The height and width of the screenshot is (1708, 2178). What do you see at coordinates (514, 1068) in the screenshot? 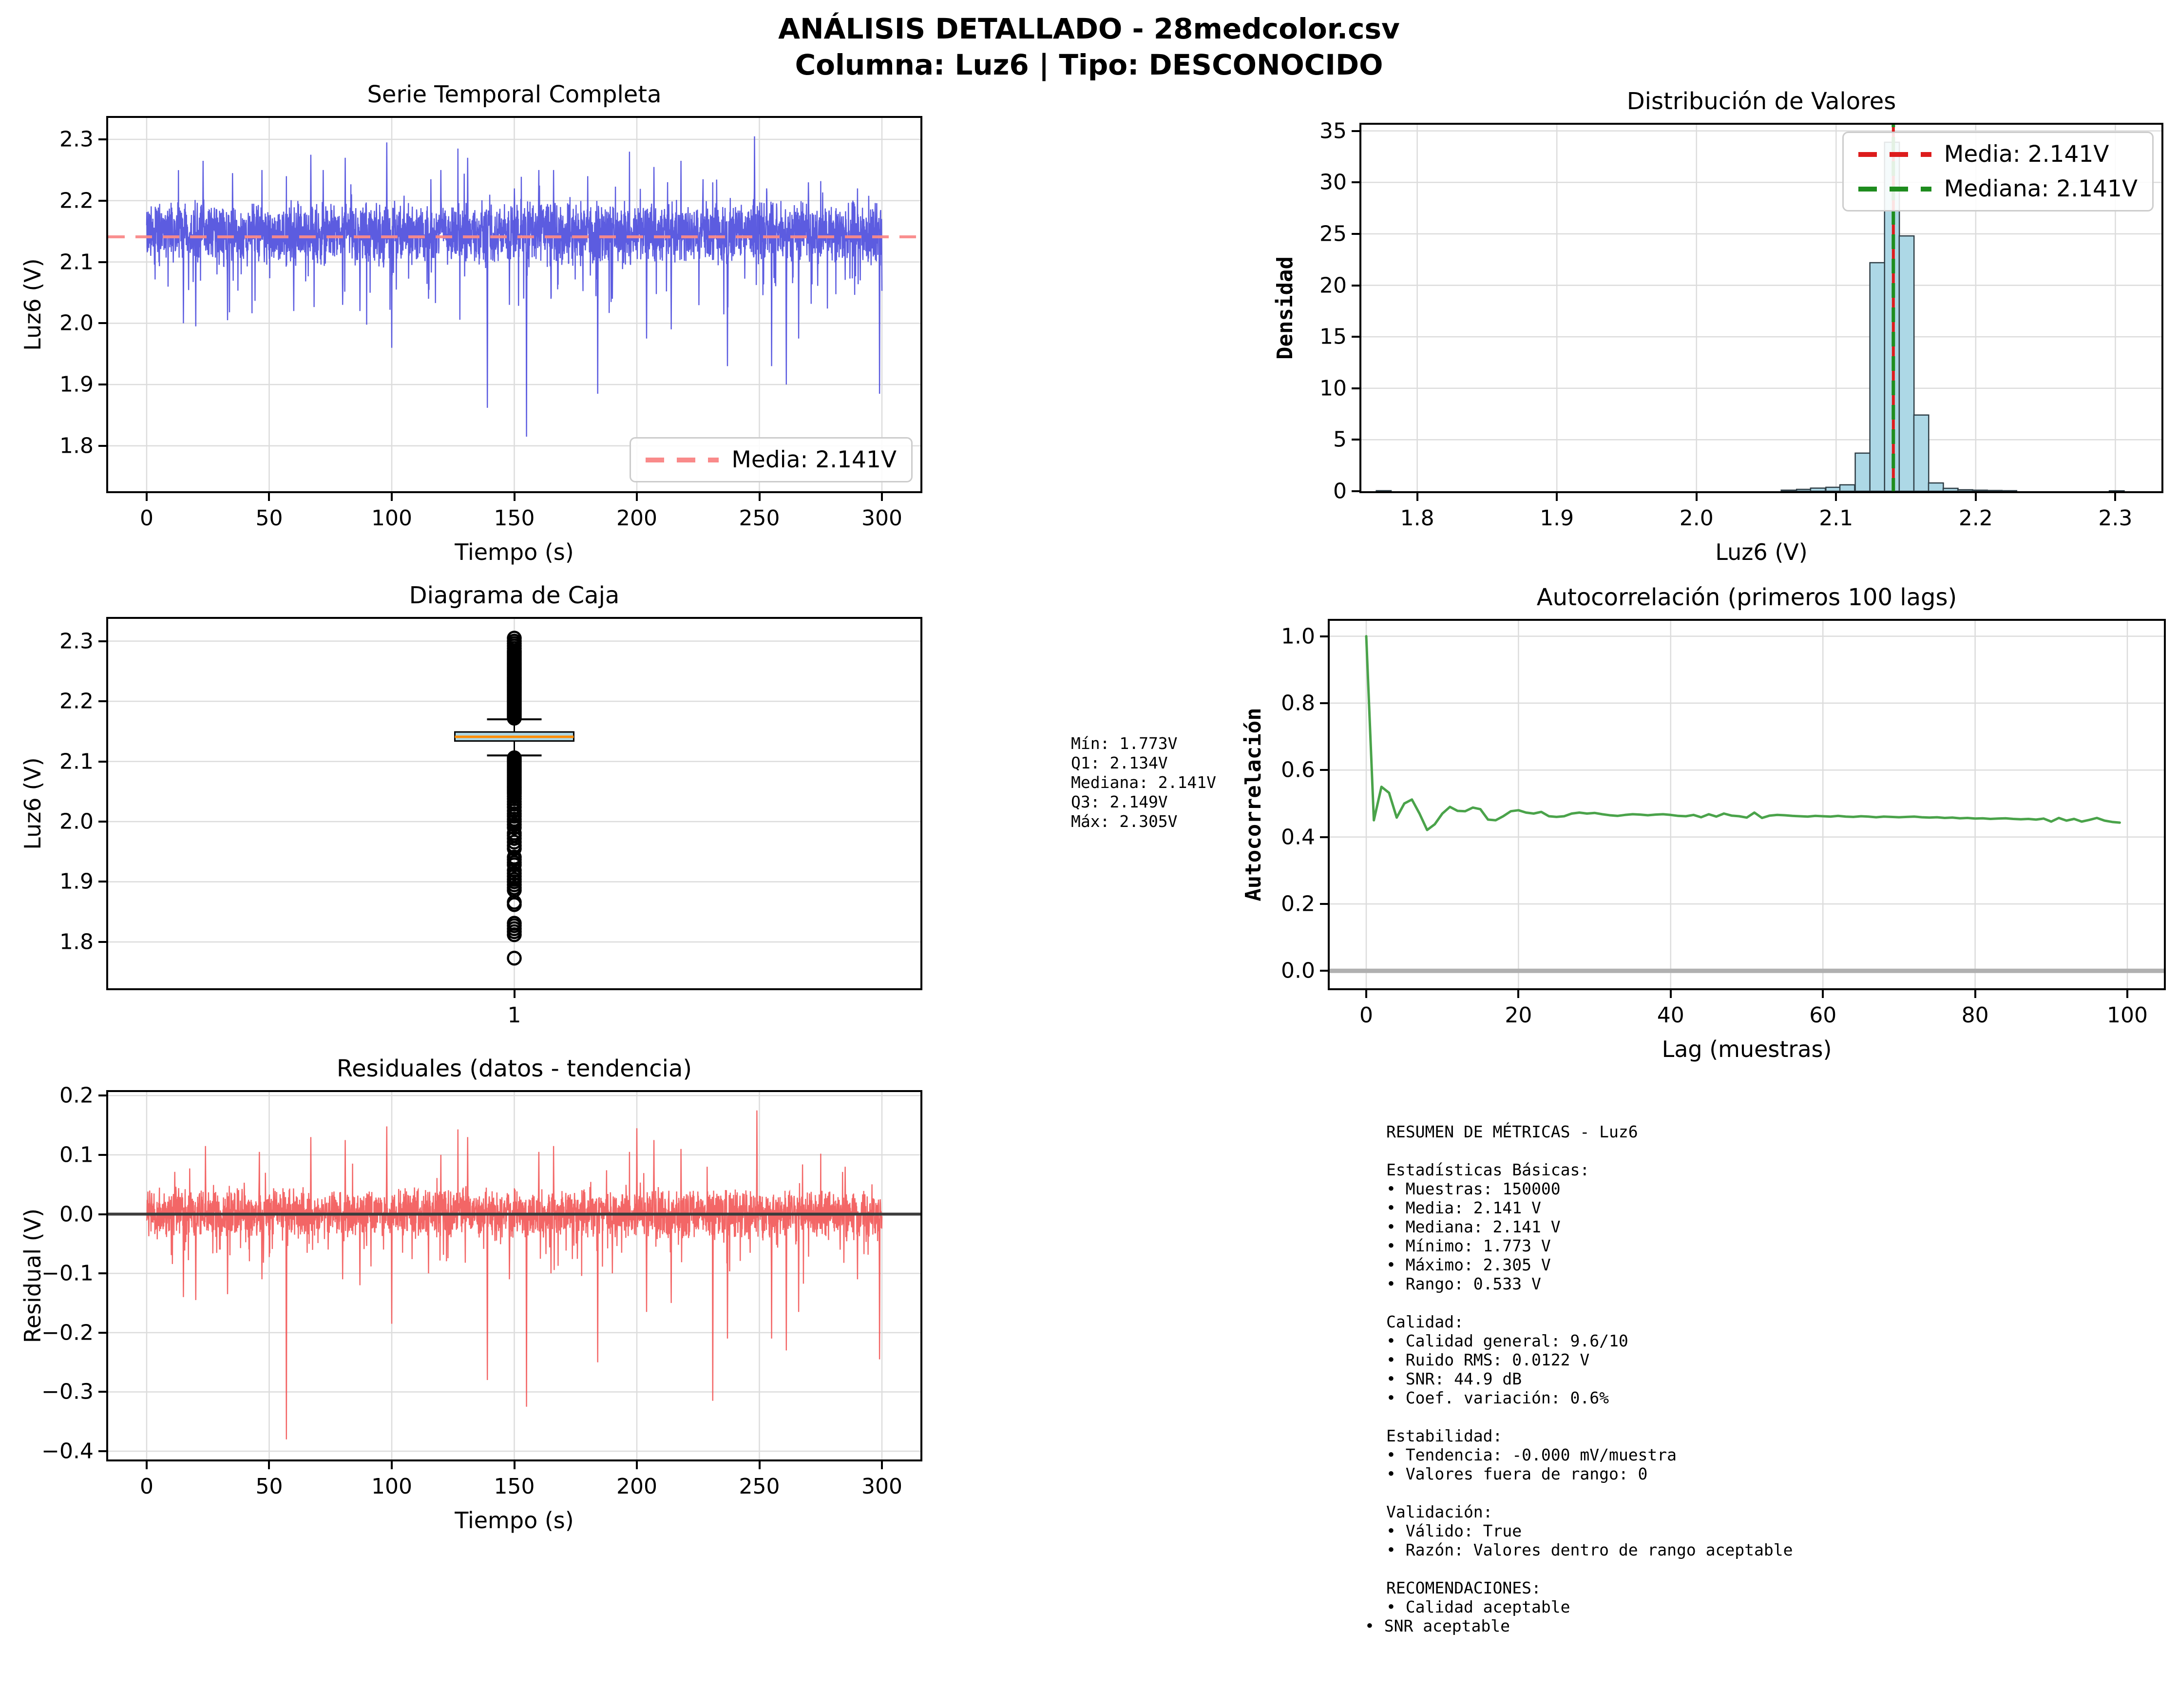
I see `res-title: Residuales (datos - tendencia)` at bounding box center [514, 1068].